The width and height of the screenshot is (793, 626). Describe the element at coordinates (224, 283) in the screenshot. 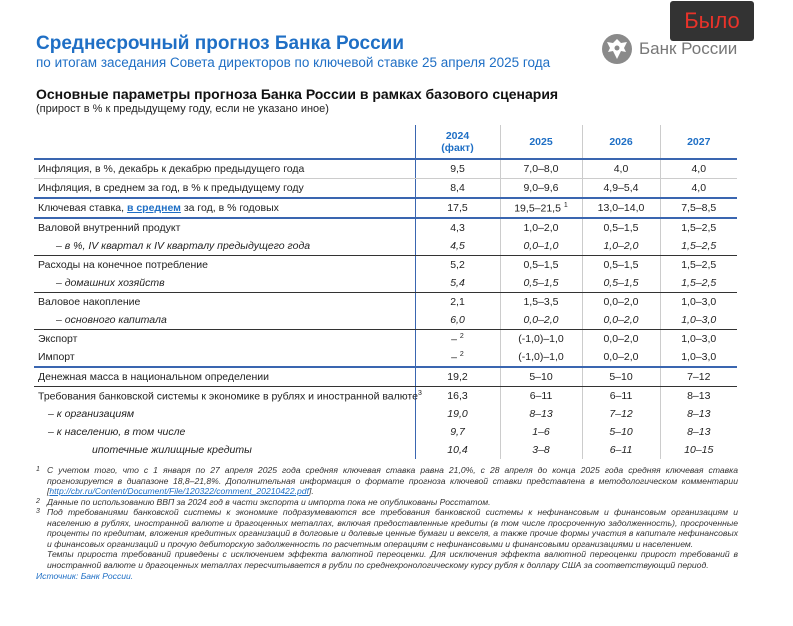

I see `row-label: – домашних хозяйств` at that location.